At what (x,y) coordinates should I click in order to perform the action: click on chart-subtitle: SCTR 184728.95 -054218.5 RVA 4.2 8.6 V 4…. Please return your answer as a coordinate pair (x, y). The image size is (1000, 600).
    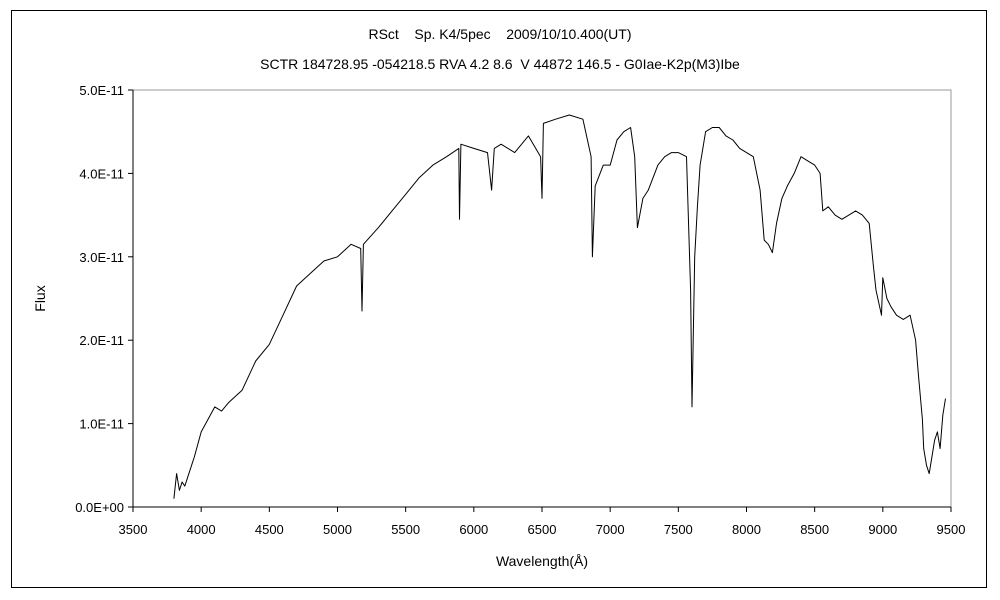
    Looking at the image, I should click on (500, 64).